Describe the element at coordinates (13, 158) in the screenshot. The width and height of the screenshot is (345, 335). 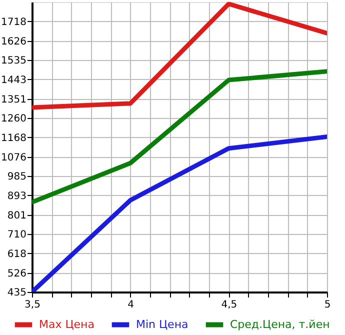
I see `y-tick-label: 1076` at that location.